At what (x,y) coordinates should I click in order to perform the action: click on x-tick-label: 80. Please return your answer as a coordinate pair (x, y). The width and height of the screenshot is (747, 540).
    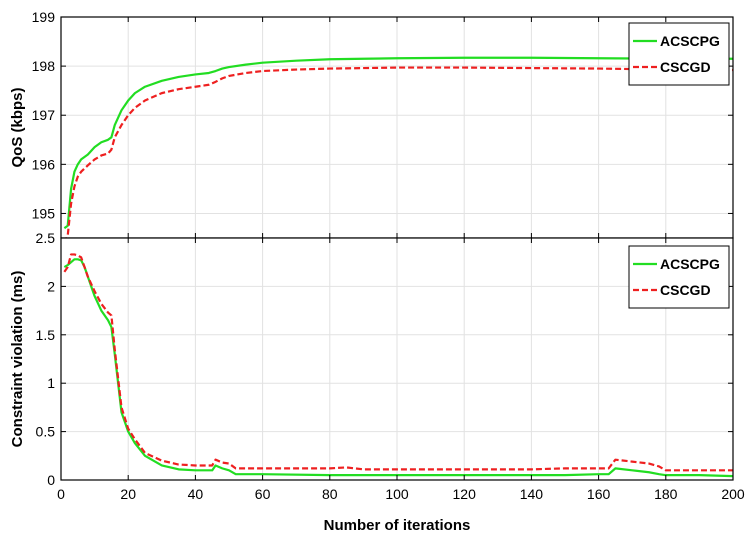
    Looking at the image, I should click on (330, 494).